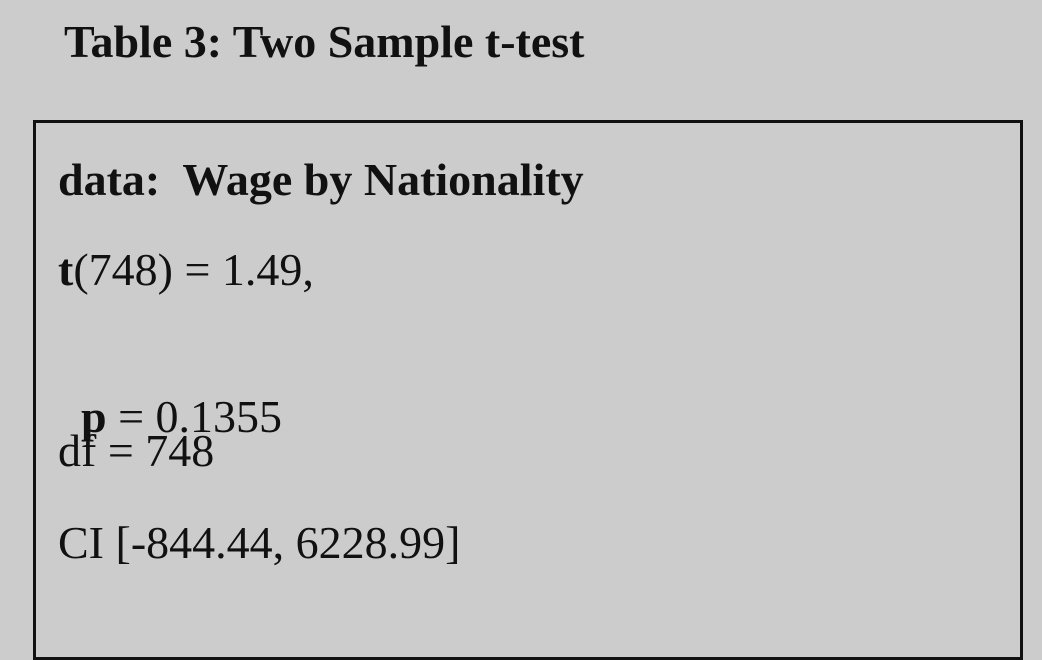 The height and width of the screenshot is (660, 1042). I want to click on t-value: (748) = 1.49,, so click(193, 269).